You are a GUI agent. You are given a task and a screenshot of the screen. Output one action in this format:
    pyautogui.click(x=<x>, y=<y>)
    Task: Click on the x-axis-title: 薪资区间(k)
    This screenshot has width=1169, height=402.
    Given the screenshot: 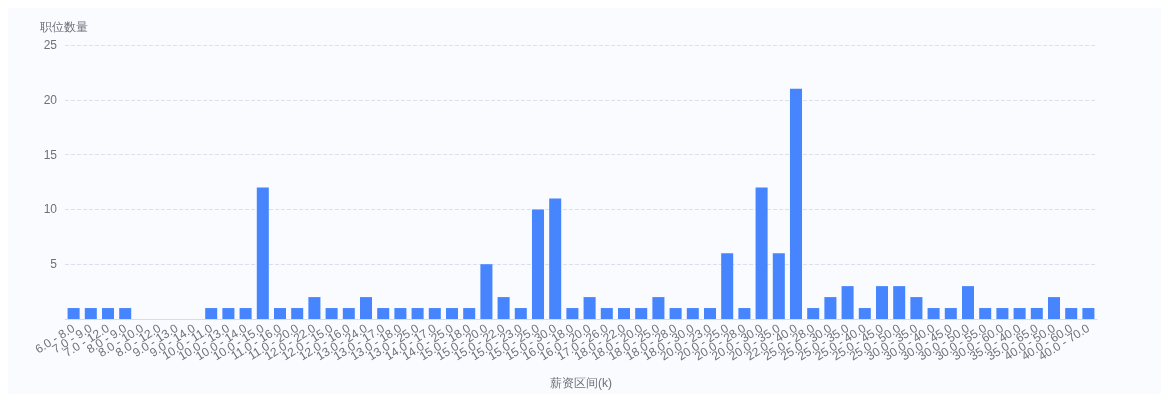 What is the action you would take?
    pyautogui.click(x=581, y=383)
    